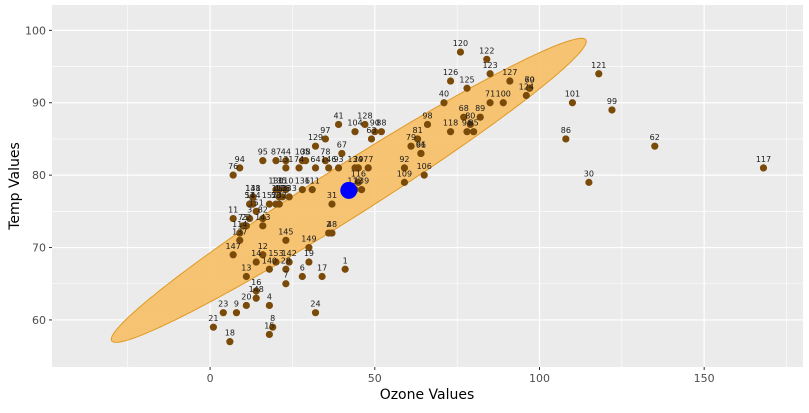 The image size is (809, 413). Describe the element at coordinates (15, 186) in the screenshot. I see `y-axis-title: Temp Values` at that location.